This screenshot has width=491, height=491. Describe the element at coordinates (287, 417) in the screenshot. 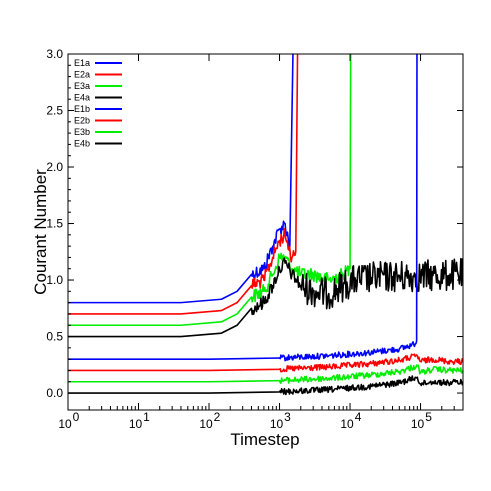

I see `x-tick-exponent: 3` at that location.